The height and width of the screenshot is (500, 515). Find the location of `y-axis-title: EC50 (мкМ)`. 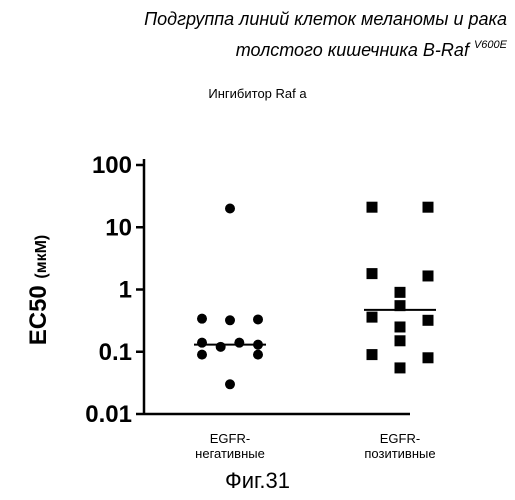

y-axis-title: EC50 (мкМ) is located at coordinates (38, 290).